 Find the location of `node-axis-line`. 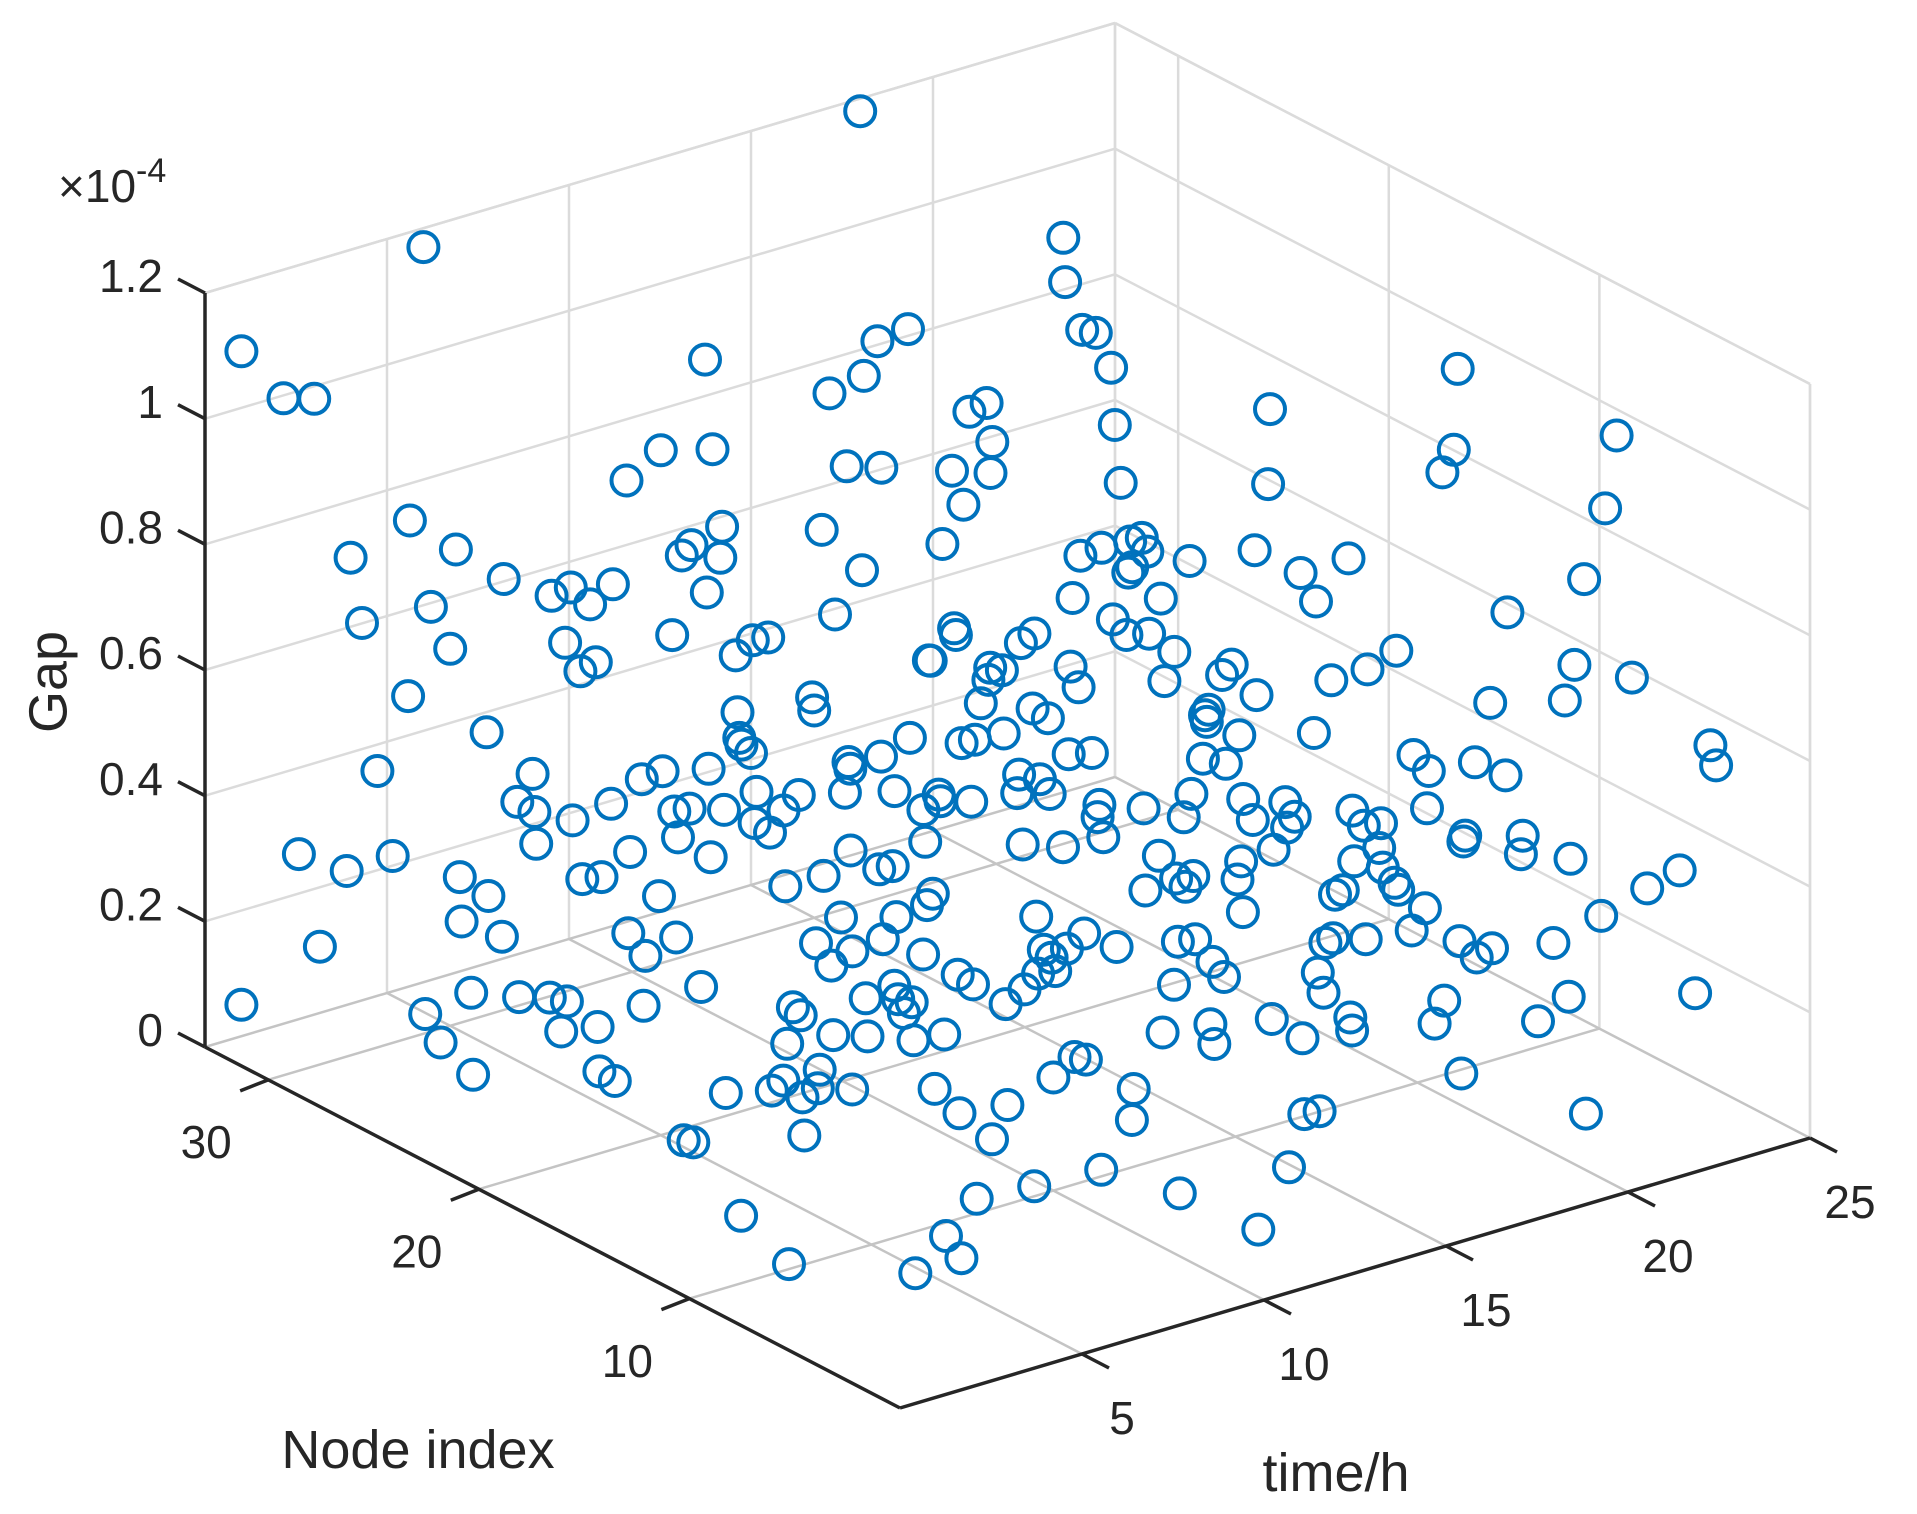

node-axis-line is located at coordinates (552, 1227).